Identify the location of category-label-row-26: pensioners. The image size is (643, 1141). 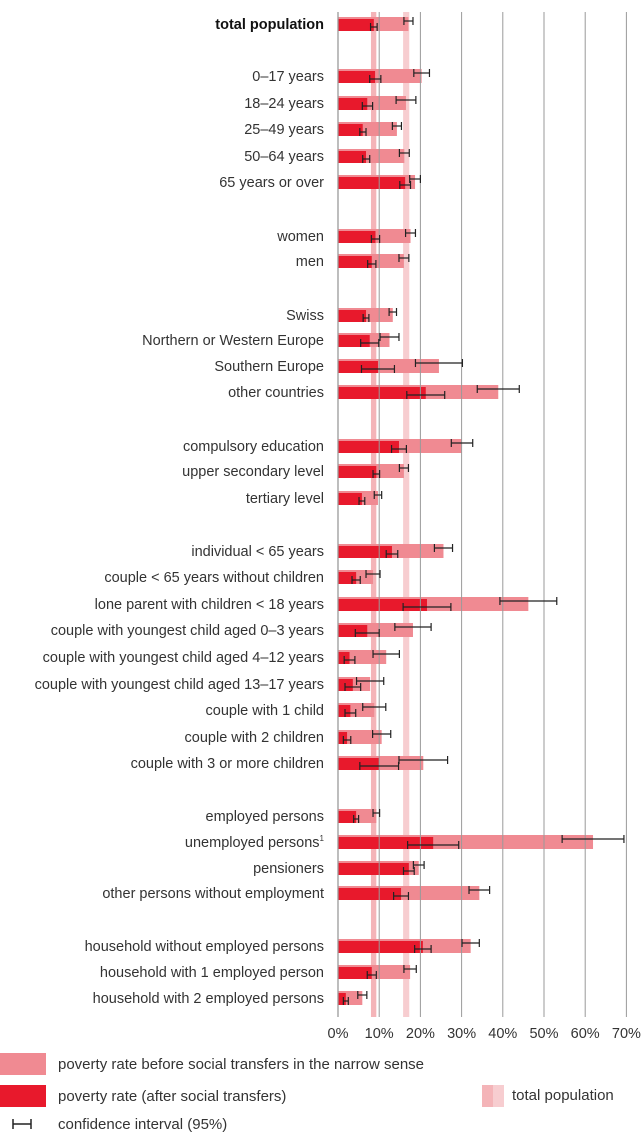
(288, 869).